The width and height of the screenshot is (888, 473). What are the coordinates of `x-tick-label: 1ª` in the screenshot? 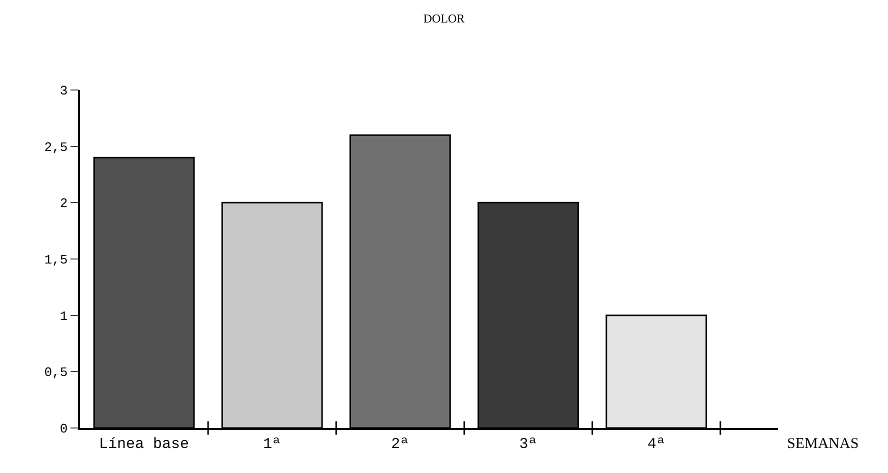 It's located at (272, 444).